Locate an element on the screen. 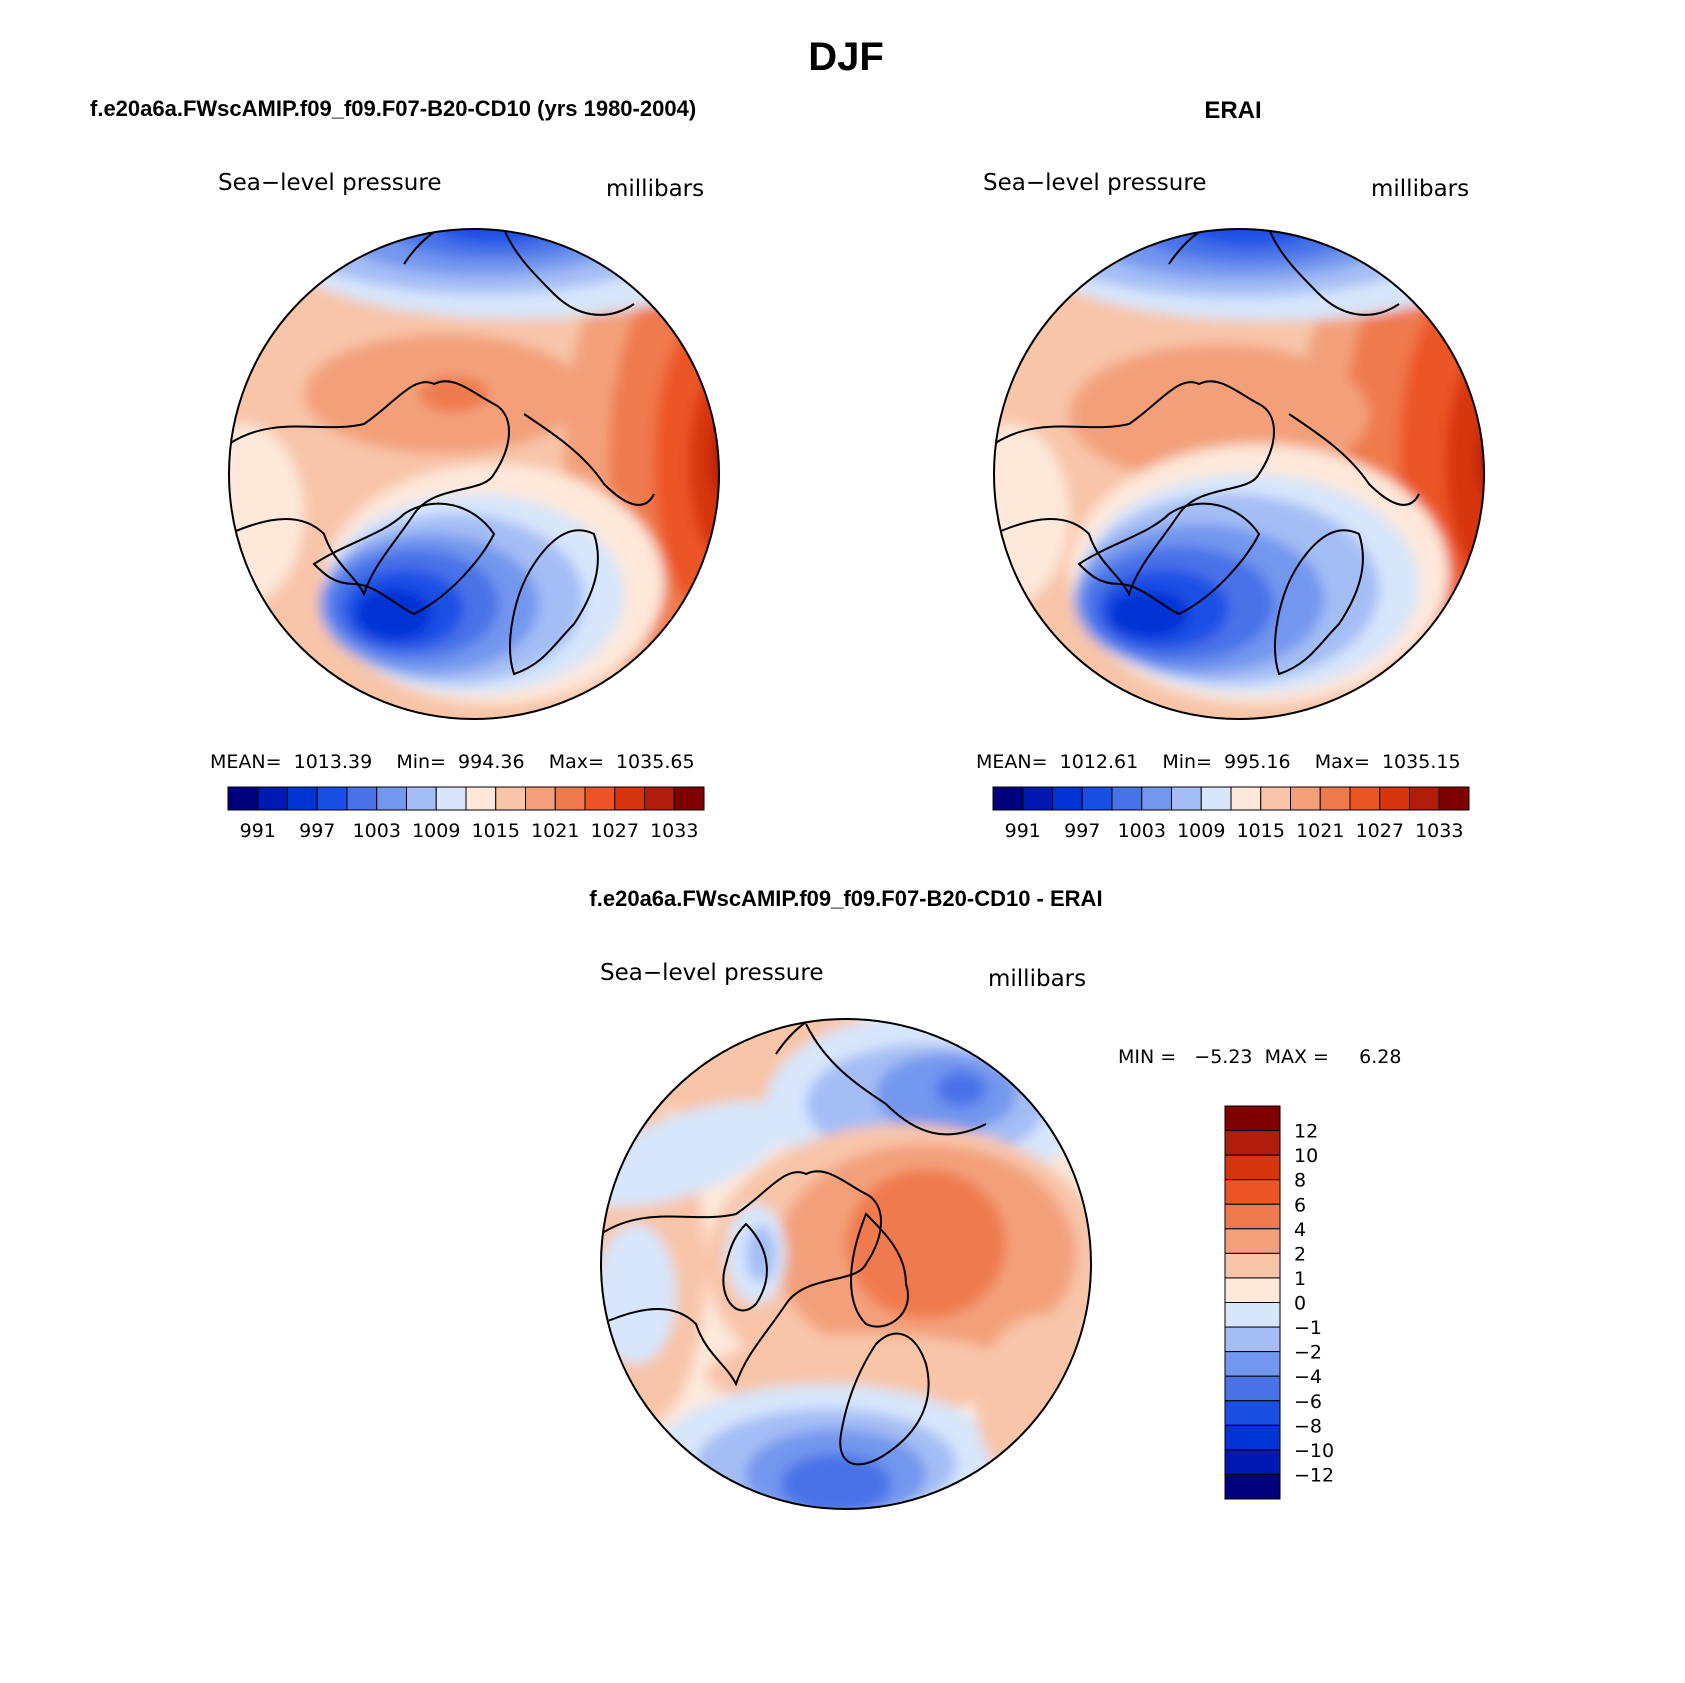  colorbar-tick-label: 6 is located at coordinates (1300, 1205).